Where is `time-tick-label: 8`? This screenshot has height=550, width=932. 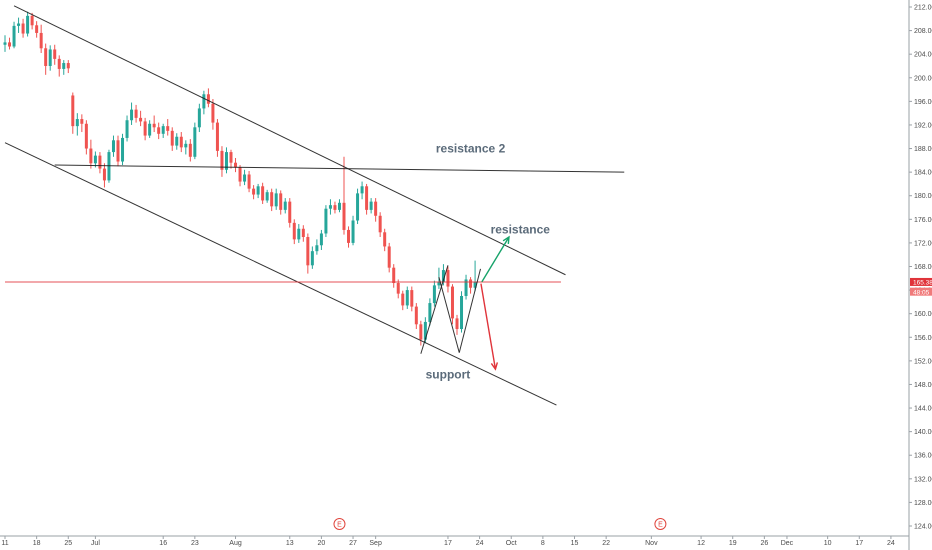
time-tick-label: 8 is located at coordinates (543, 543).